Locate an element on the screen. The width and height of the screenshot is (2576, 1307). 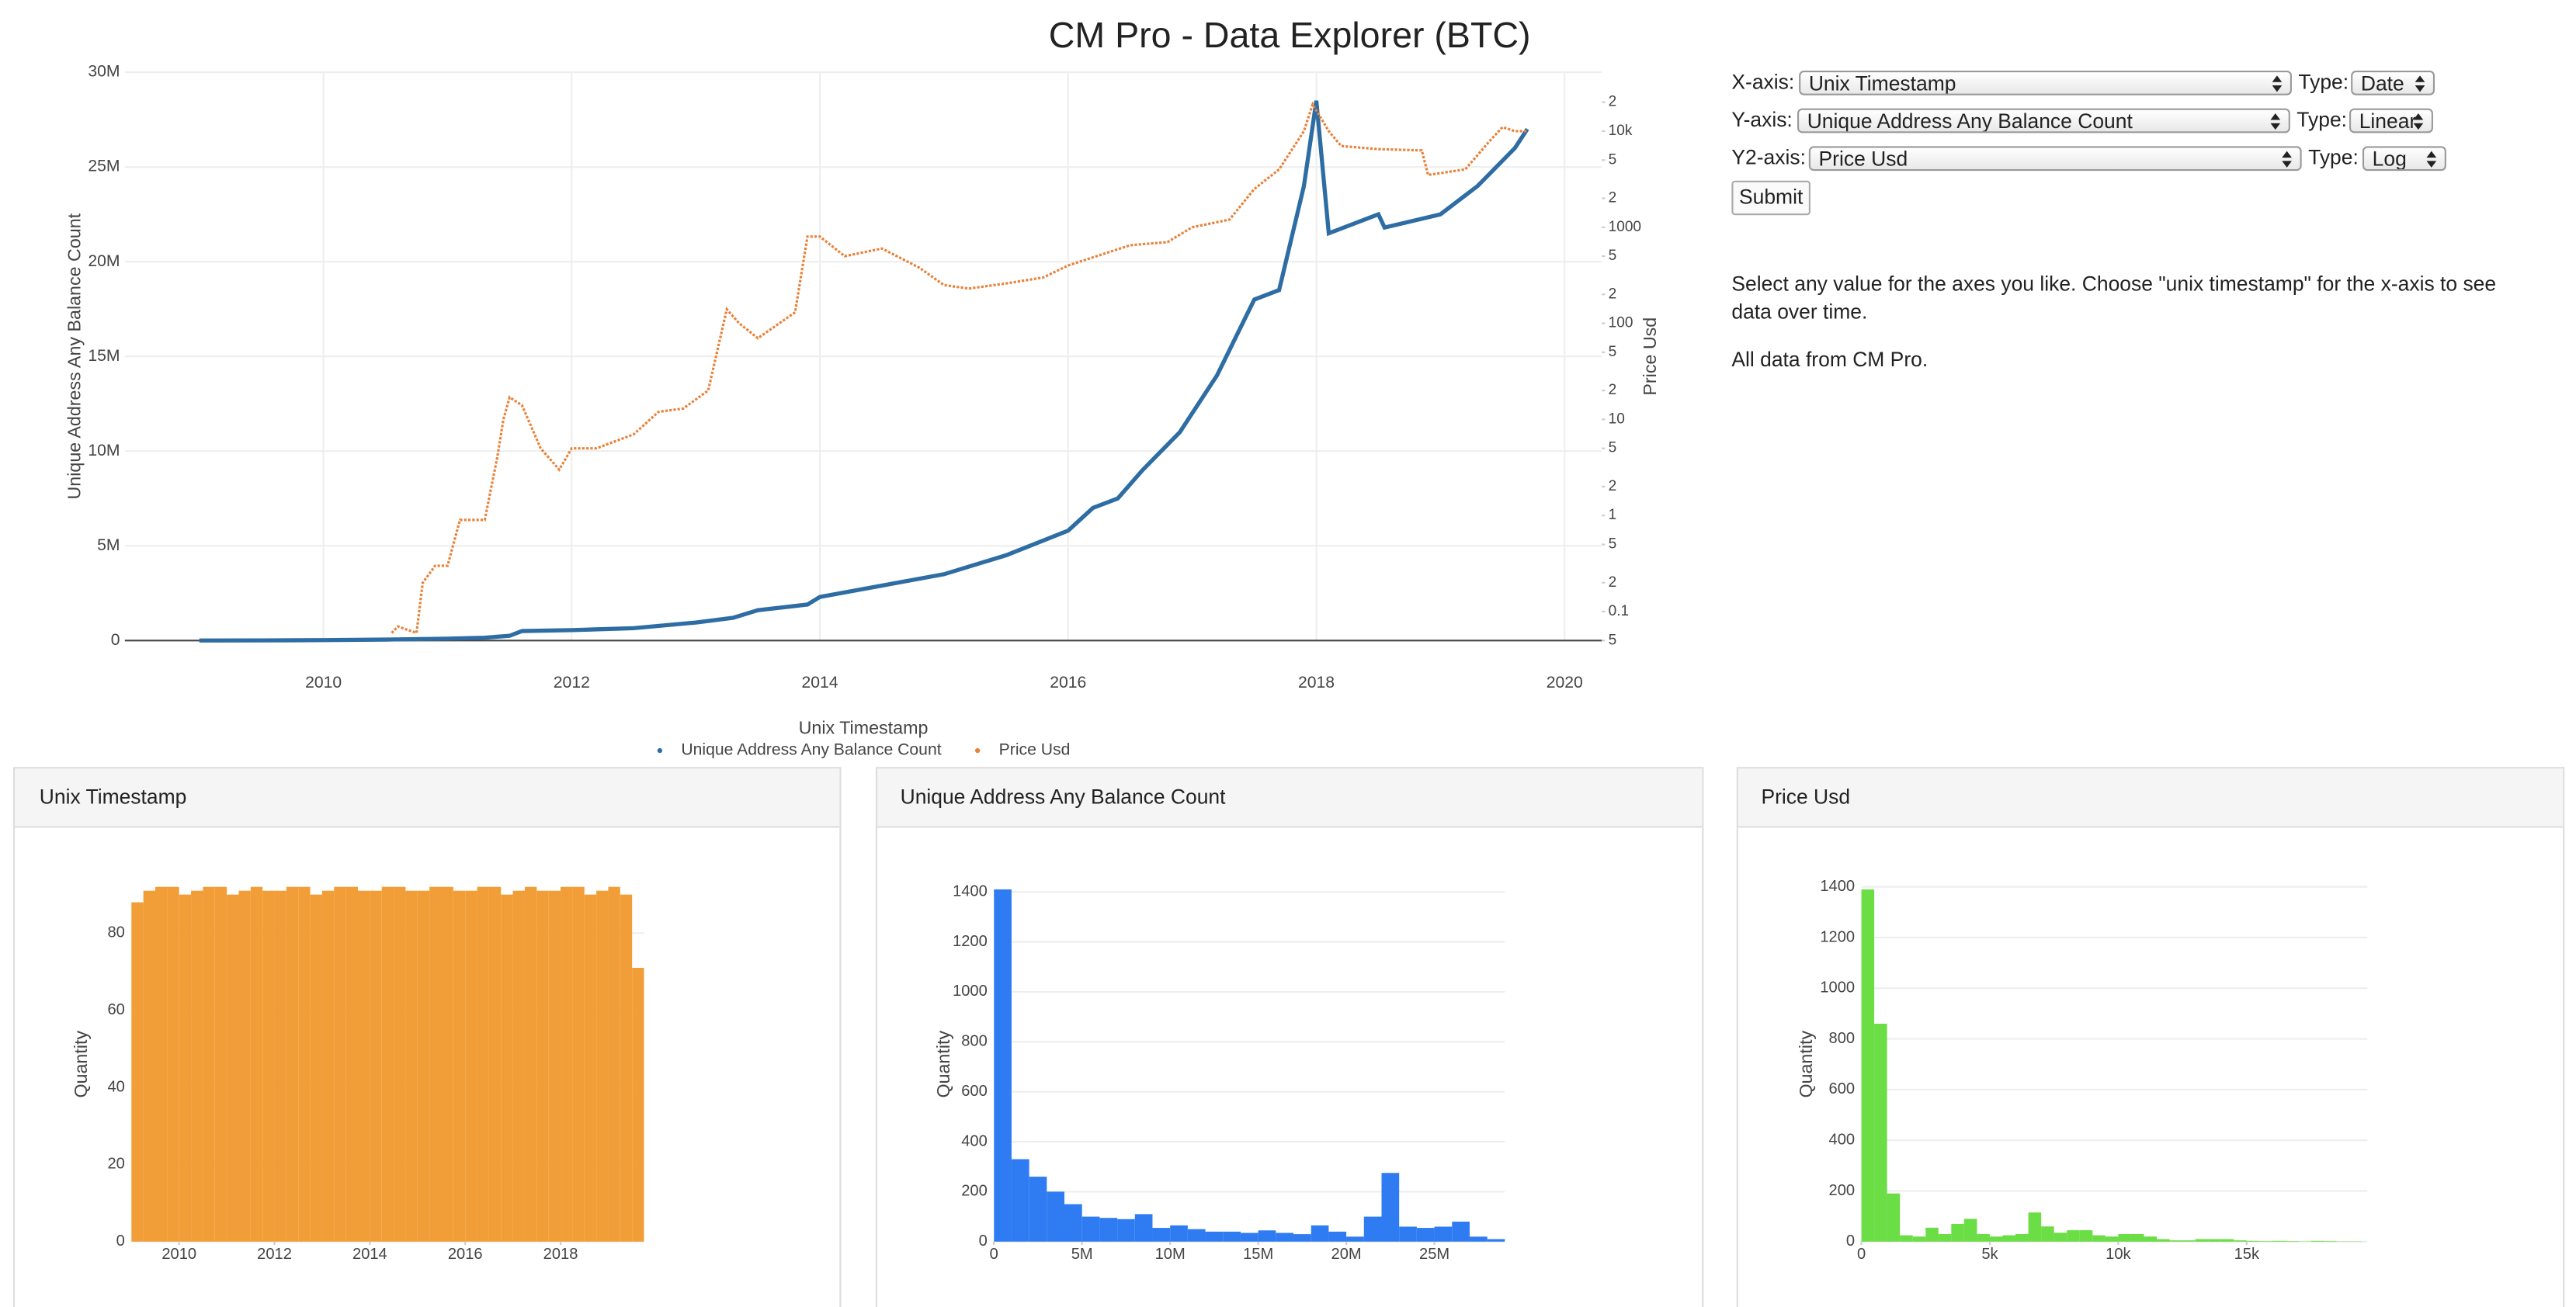
y2-tick-label: 10 is located at coordinates (1617, 419).